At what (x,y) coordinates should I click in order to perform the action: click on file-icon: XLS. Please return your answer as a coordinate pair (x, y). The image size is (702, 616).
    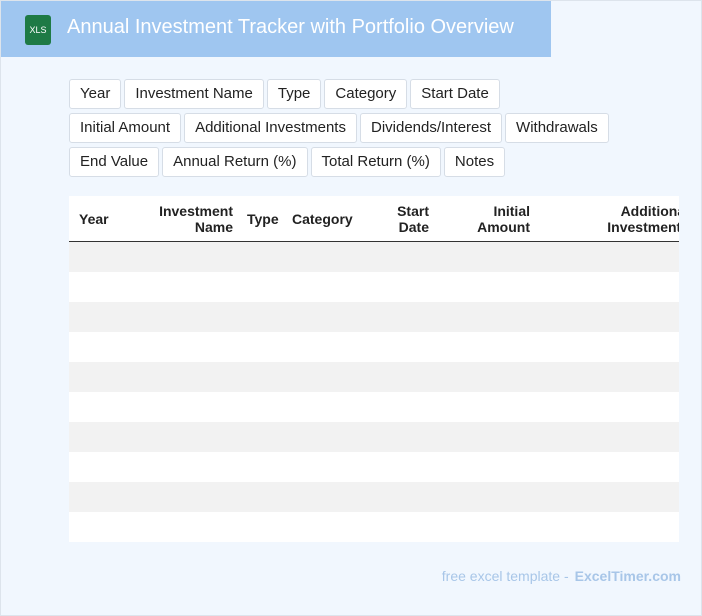
    Looking at the image, I should click on (38, 30).